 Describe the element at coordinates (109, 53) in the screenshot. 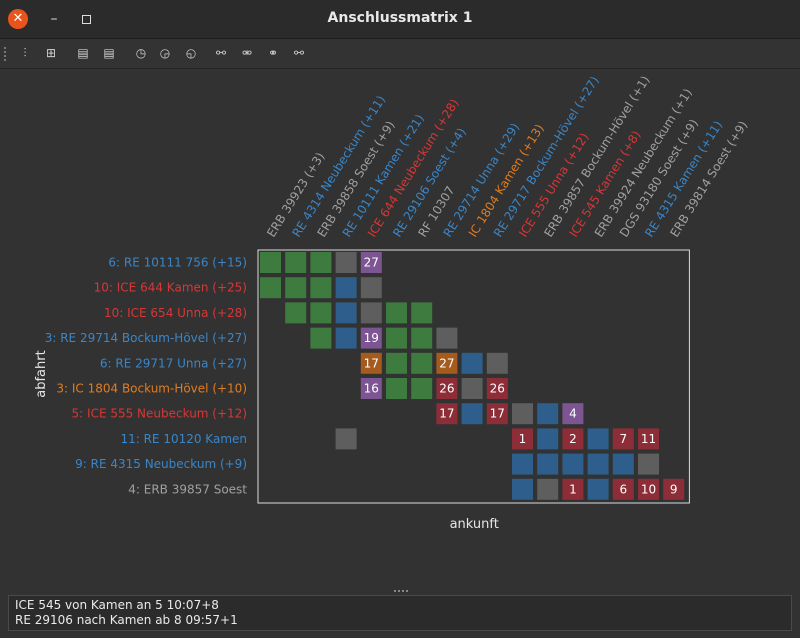

I see `train-minus-icon: ▤` at that location.